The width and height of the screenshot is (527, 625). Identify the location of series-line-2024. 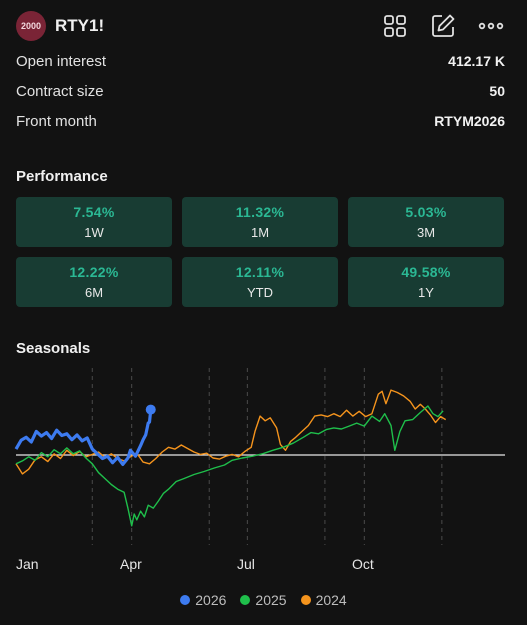
(231, 432).